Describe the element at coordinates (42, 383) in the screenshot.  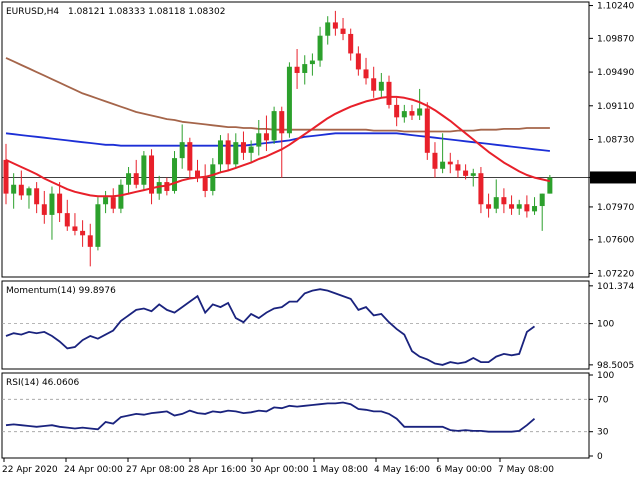
I see `rsi-label: RSI(14) 46.0606` at that location.